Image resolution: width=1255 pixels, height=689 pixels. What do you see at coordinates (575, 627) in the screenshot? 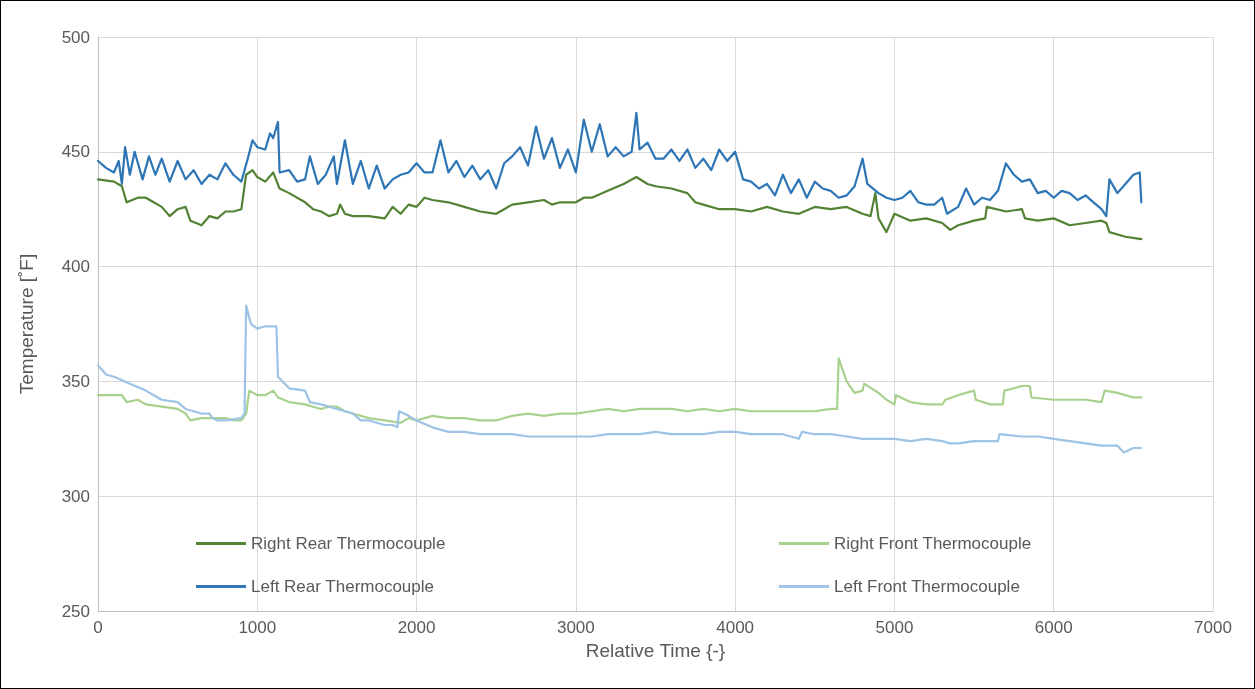
I see `x-tick-label: 3000` at bounding box center [575, 627].